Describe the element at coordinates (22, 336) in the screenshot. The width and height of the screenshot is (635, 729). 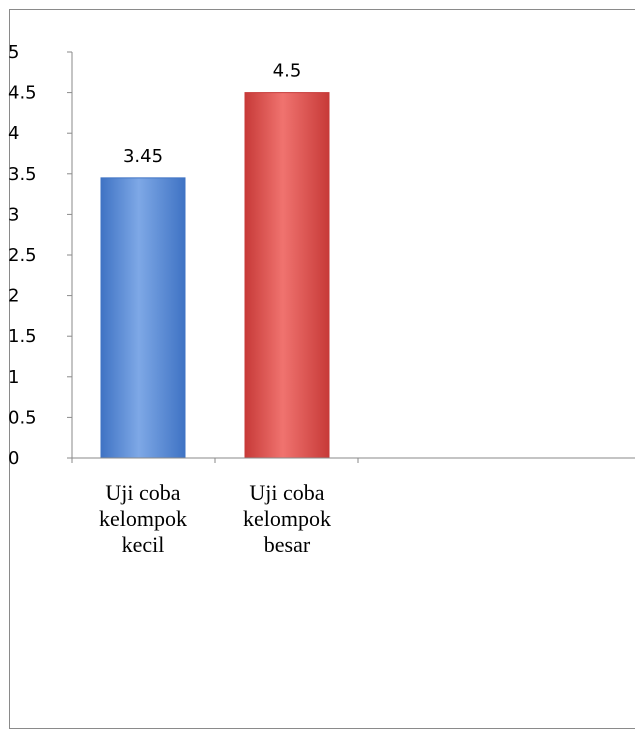
I see `y-tick-label: 1.5` at that location.